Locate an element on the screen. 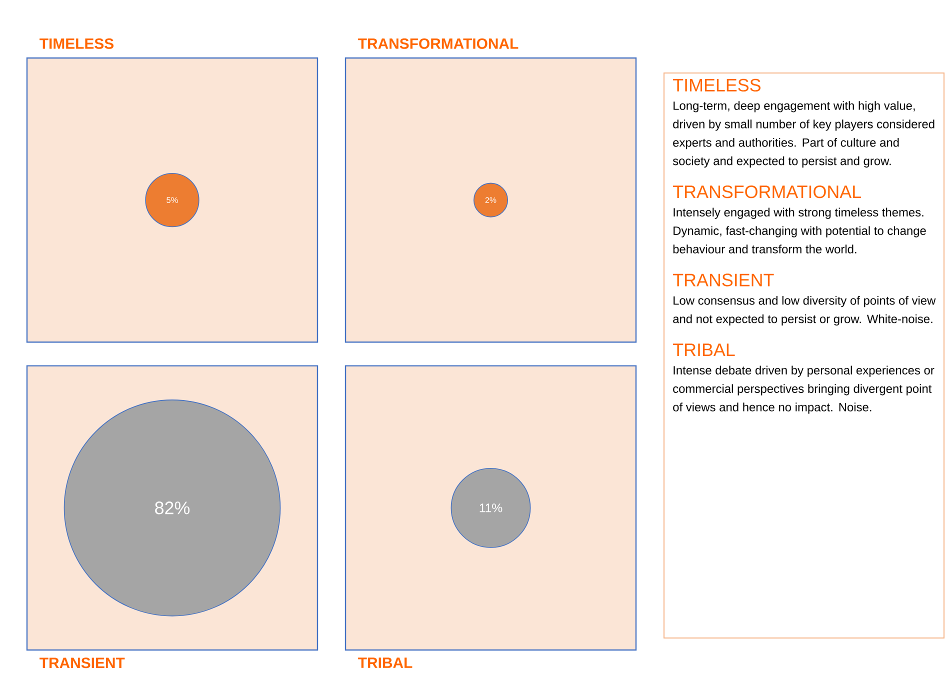 This screenshot has height=685, width=947. category-label: TRANSFORMATIONAL is located at coordinates (438, 43).